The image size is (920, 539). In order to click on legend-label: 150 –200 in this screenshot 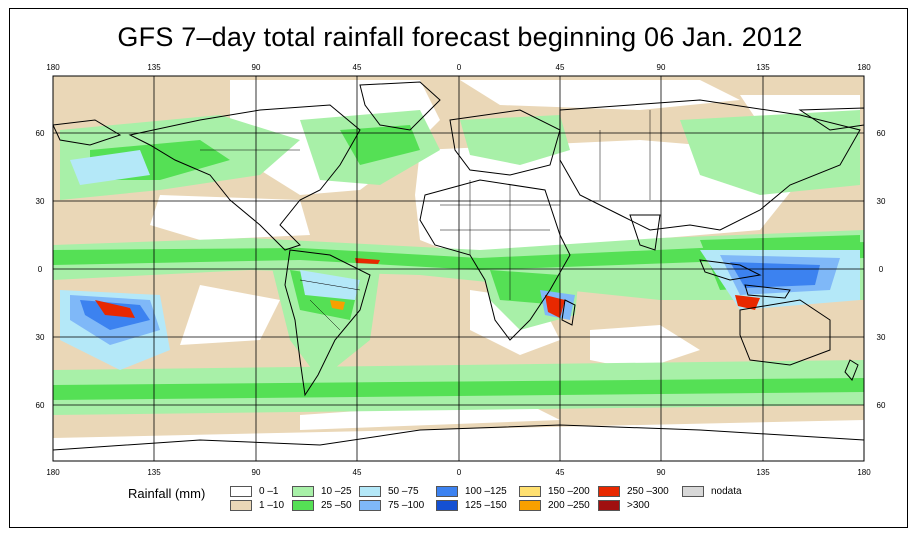, I will do `click(569, 491)`.